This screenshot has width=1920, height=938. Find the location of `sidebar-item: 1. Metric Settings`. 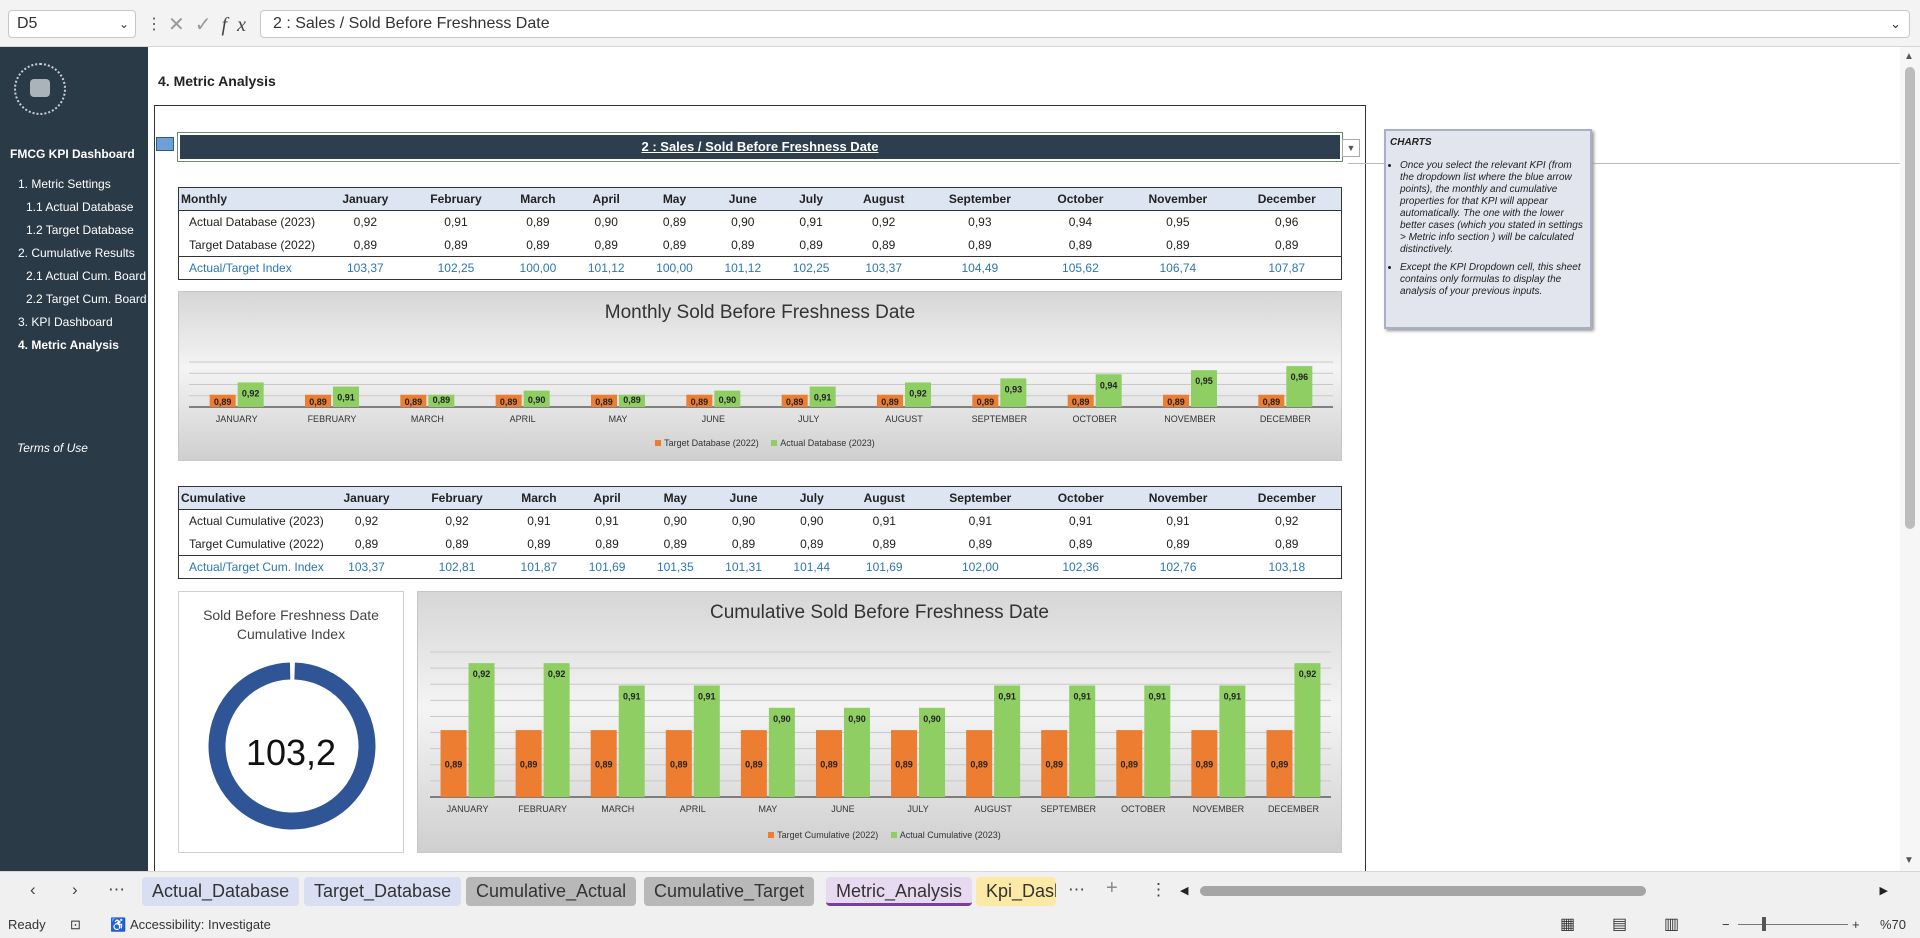

sidebar-item: 1. Metric Settings is located at coordinates (64, 184).